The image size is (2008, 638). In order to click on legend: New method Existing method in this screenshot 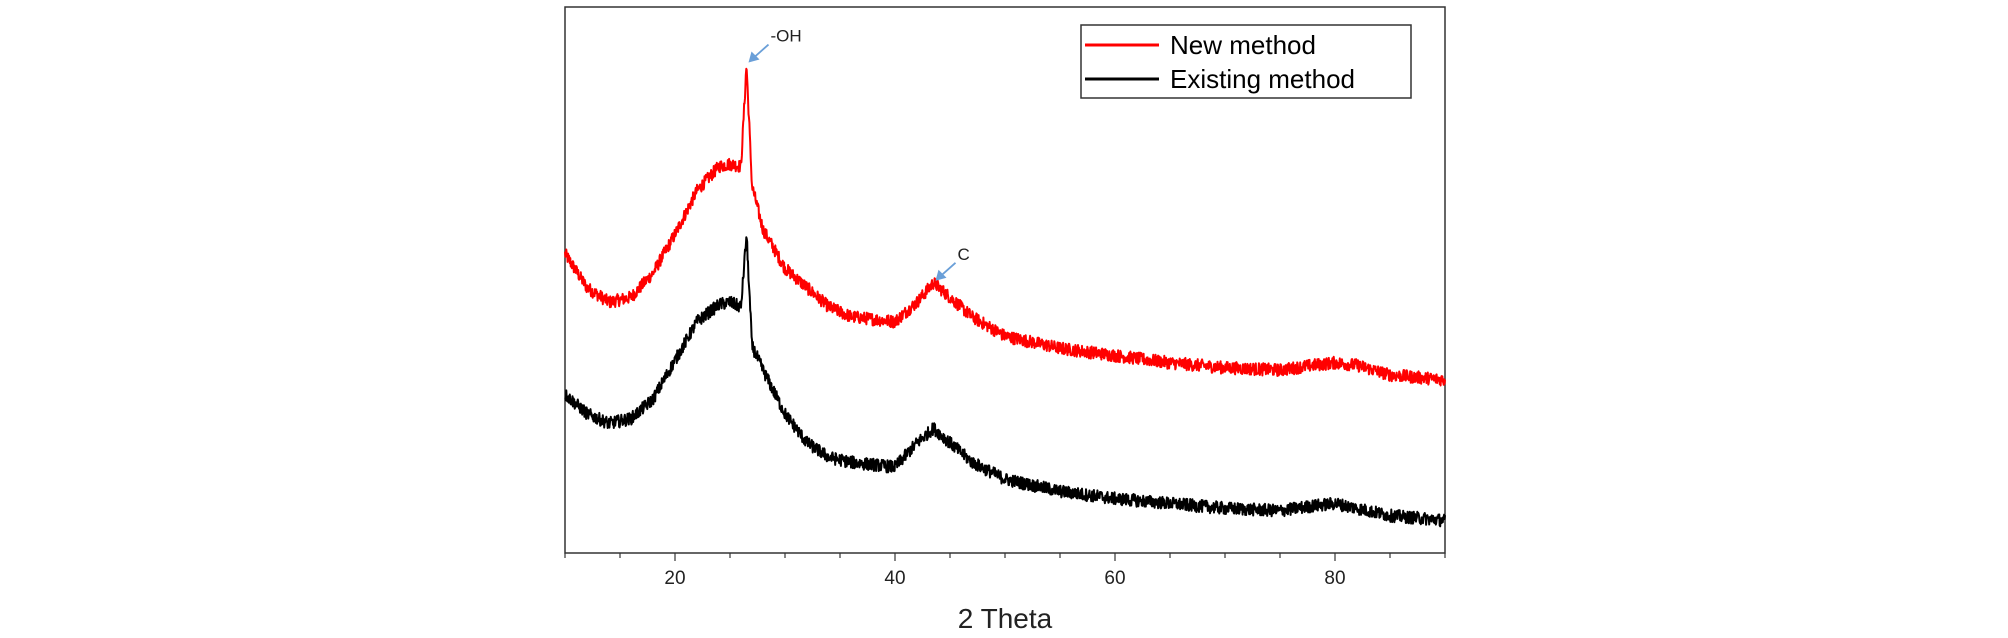, I will do `click(1246, 61)`.